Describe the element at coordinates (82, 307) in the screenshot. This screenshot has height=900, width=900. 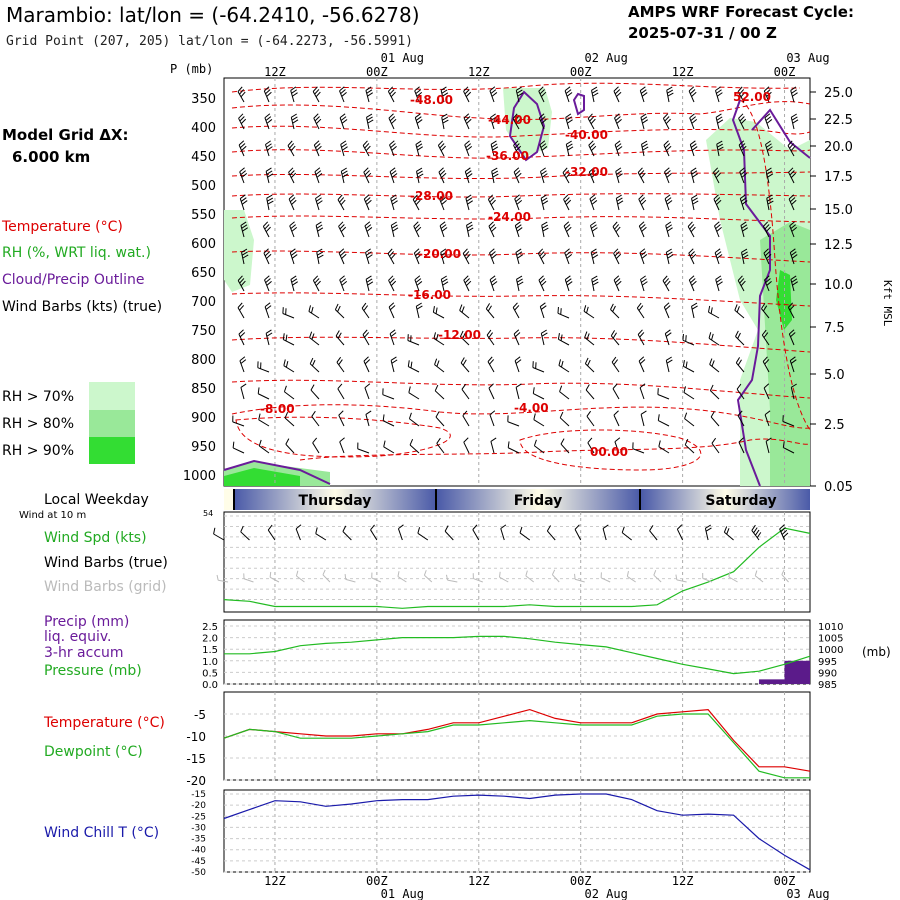
I see `legend-wind: Wind Barbs (kts) (true)` at that location.